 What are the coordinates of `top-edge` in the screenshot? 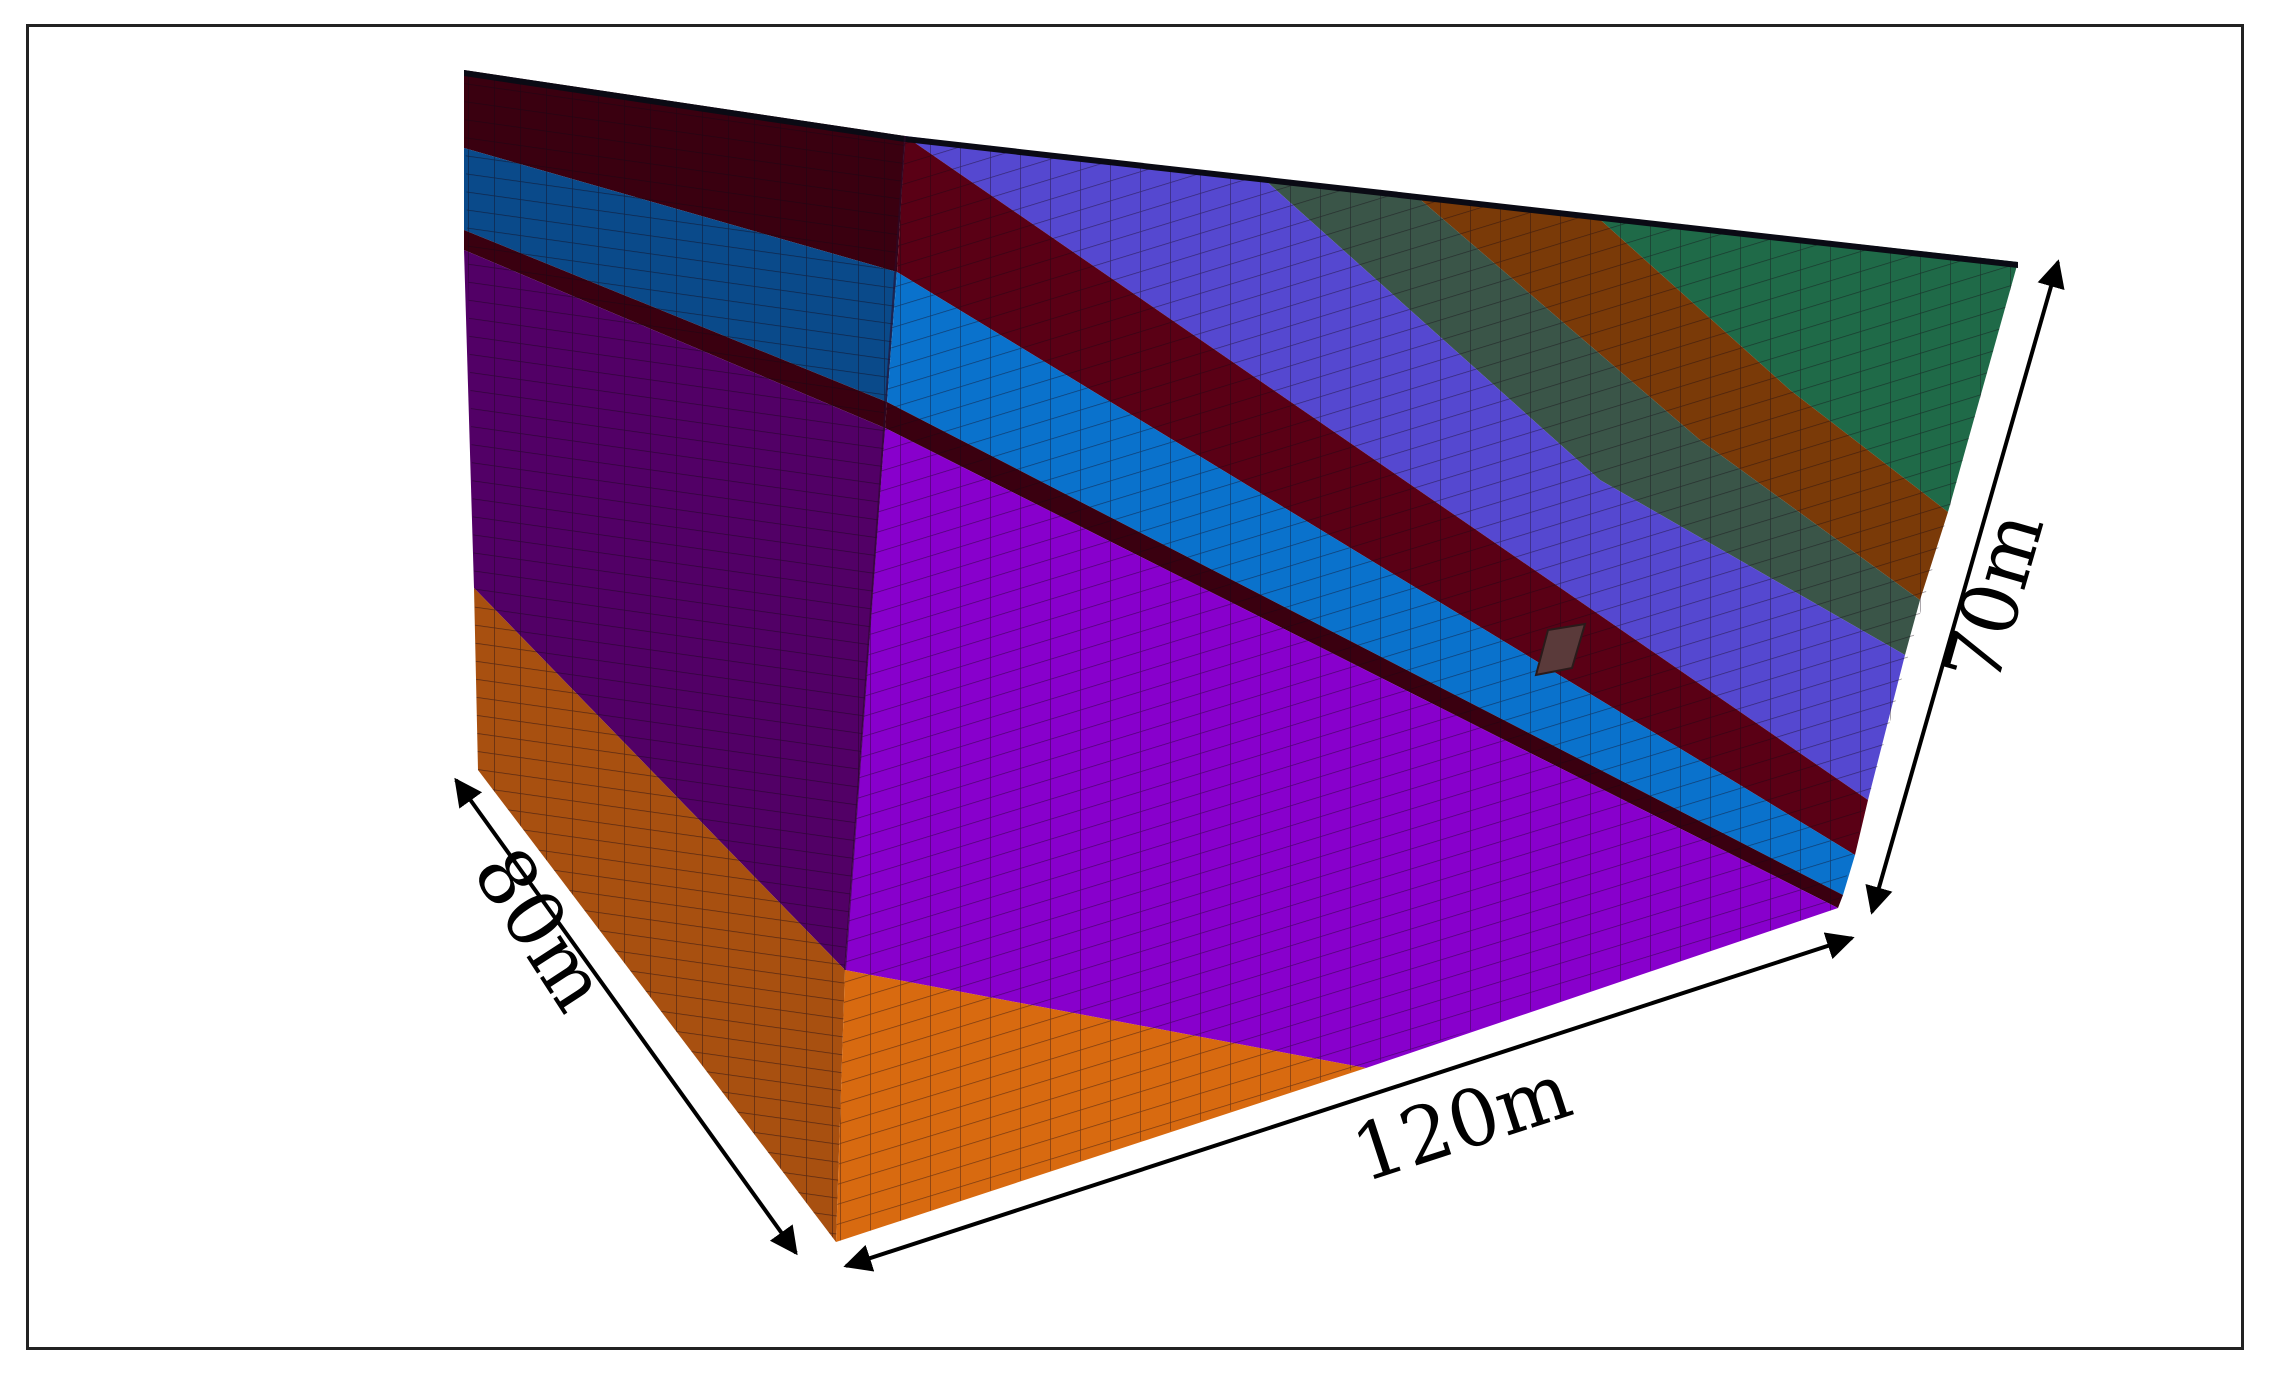 It's located at (1241, 169).